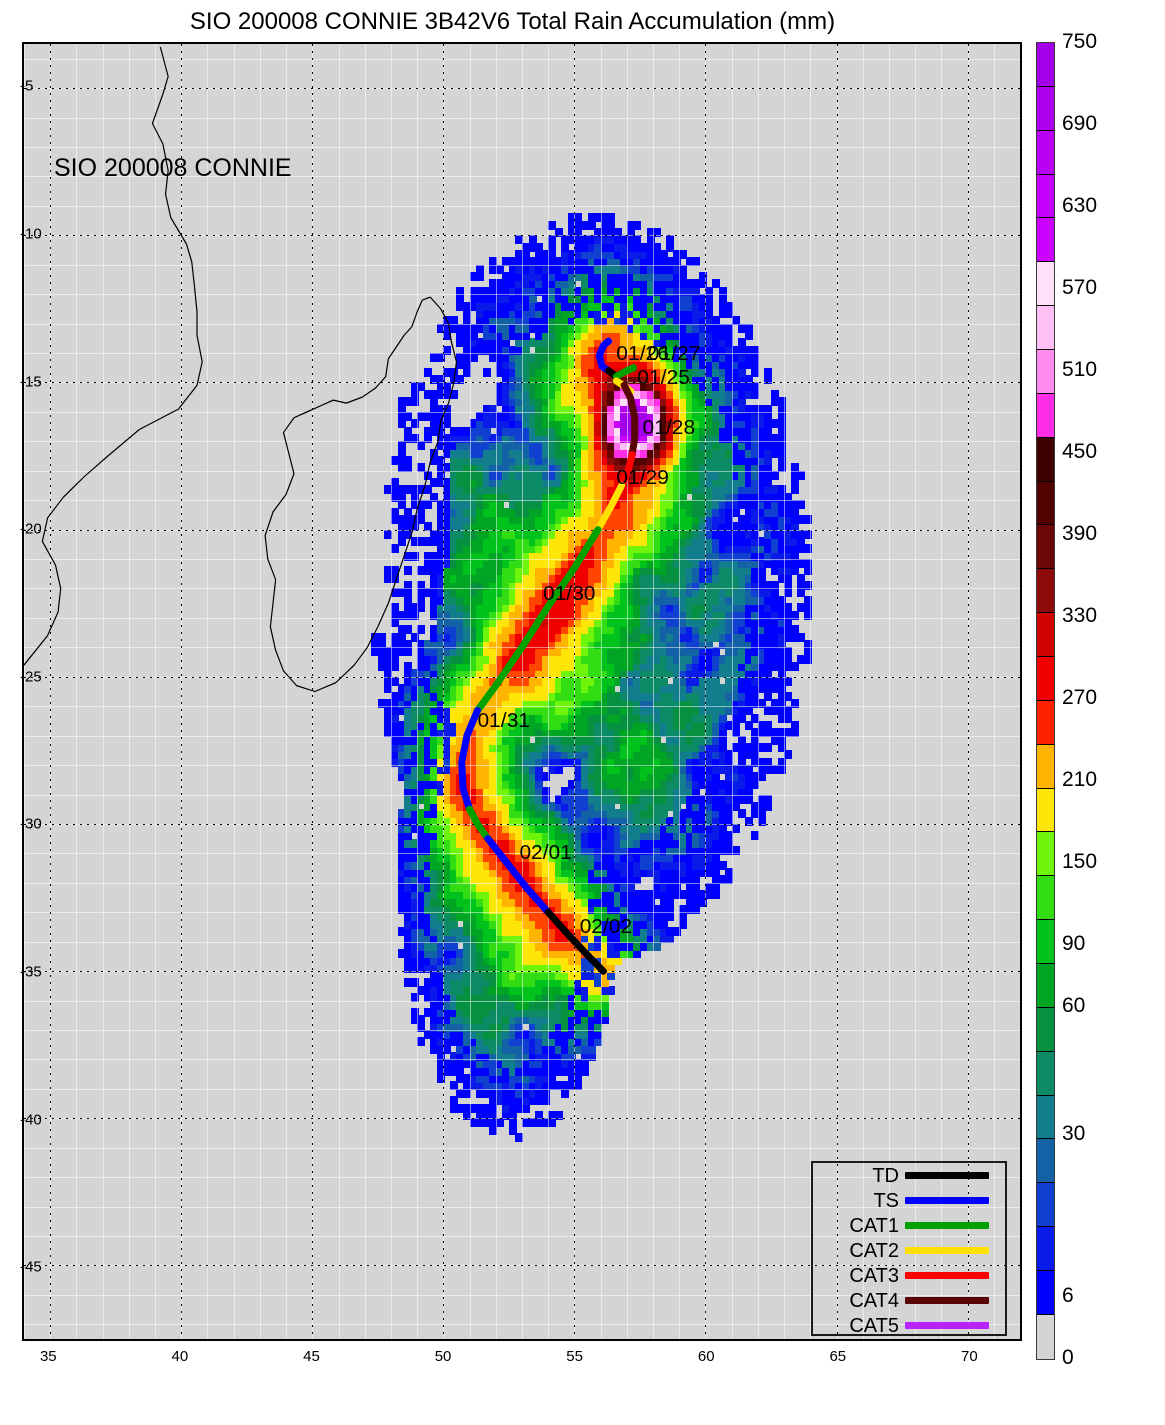  Describe the element at coordinates (1080, 861) in the screenshot. I see `colorbar-tick-label: 150` at that location.